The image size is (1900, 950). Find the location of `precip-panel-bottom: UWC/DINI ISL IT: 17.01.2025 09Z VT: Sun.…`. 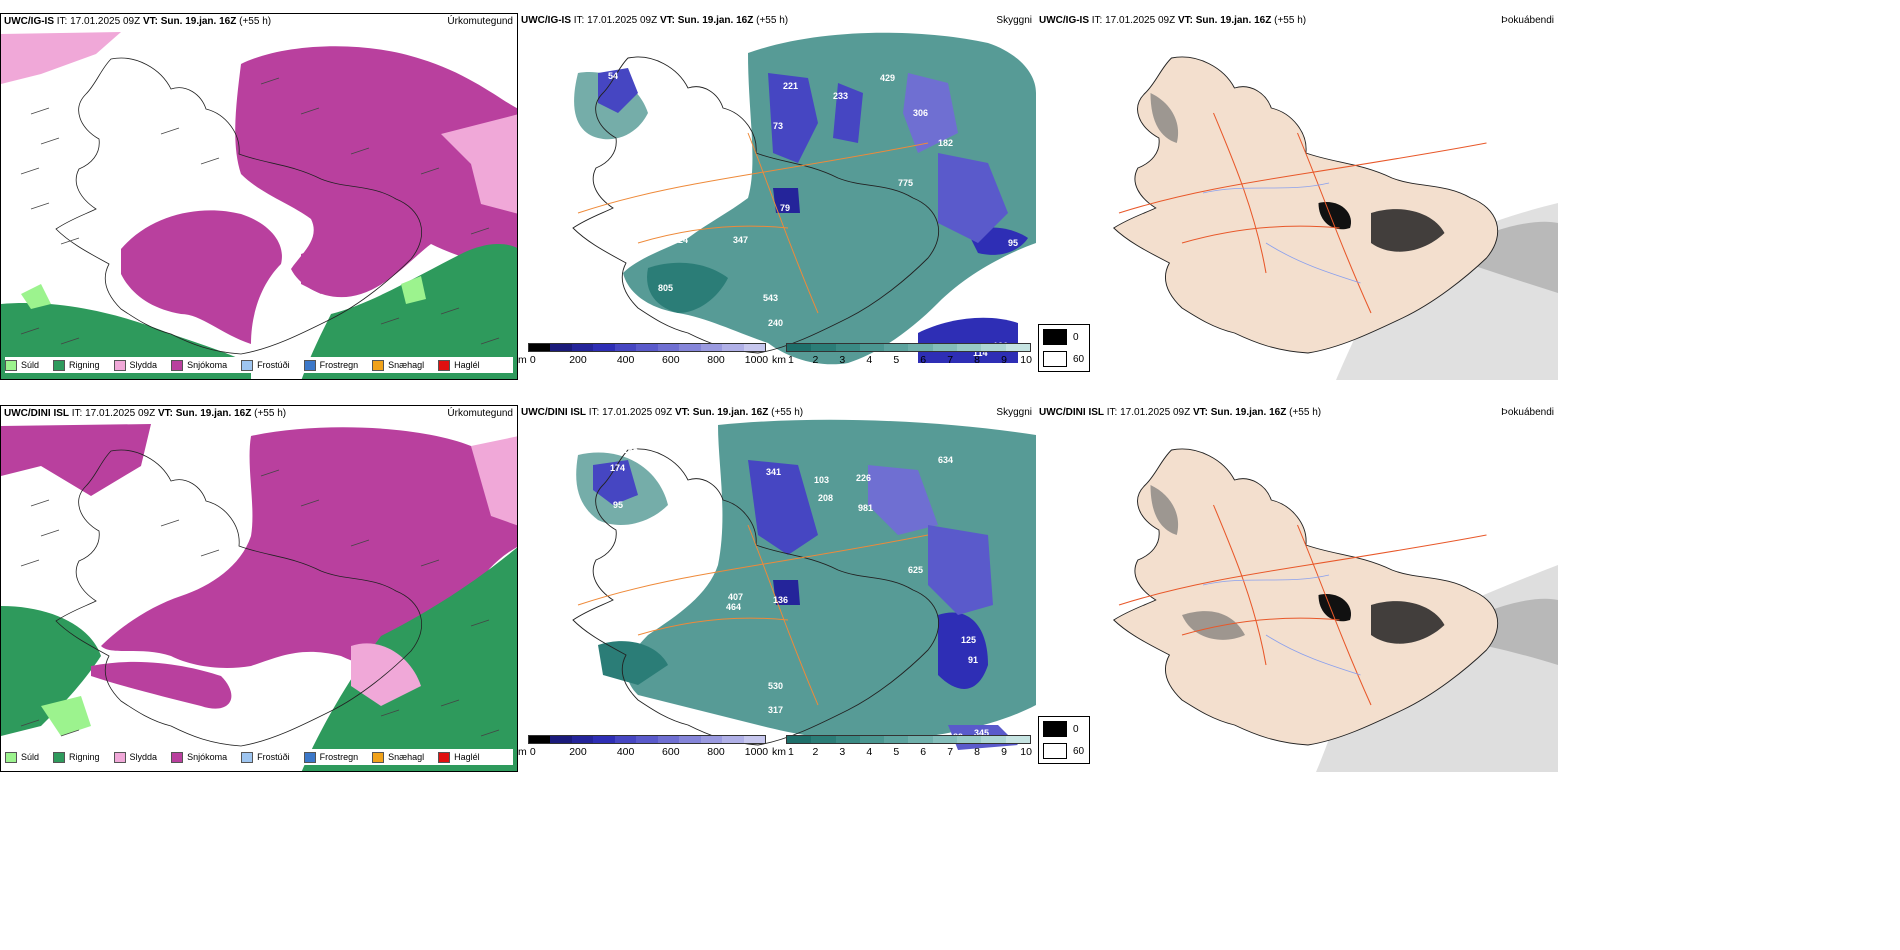

precip-panel-bottom: UWC/DINI ISL IT: 17.01.2025 09Z VT: Sun.… is located at coordinates (259, 588).